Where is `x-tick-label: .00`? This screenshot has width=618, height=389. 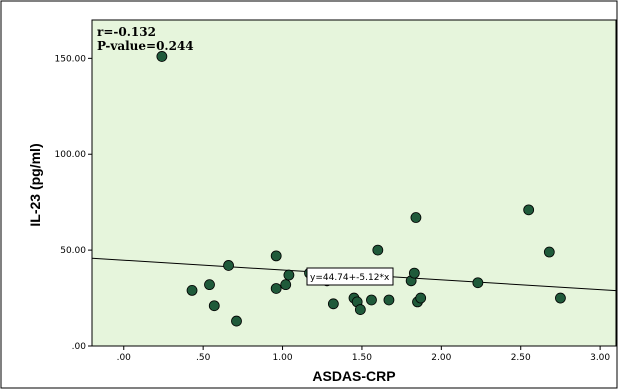 x-tick-label: .00 is located at coordinates (124, 358).